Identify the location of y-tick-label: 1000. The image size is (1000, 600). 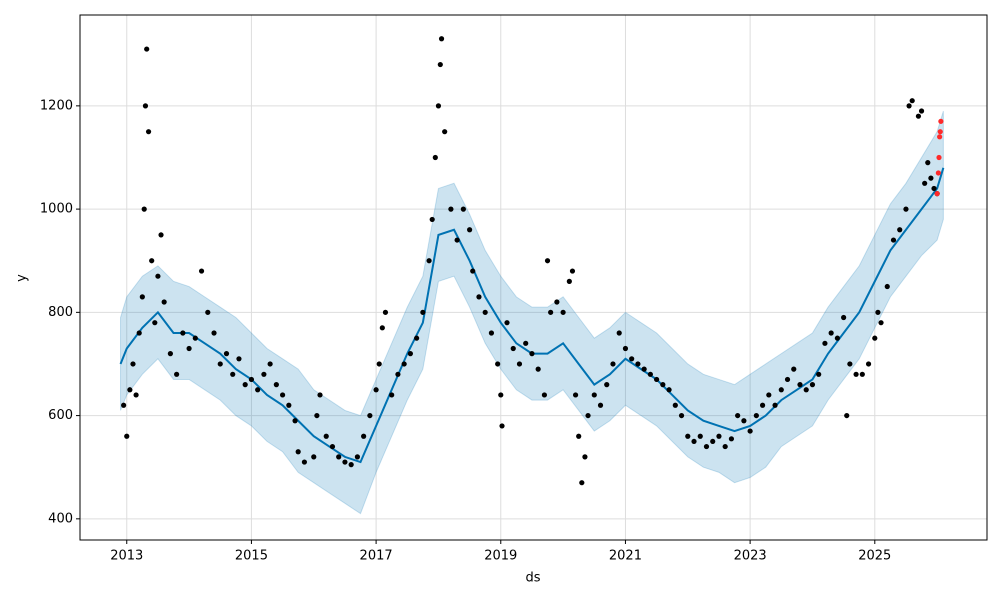
(56, 209).